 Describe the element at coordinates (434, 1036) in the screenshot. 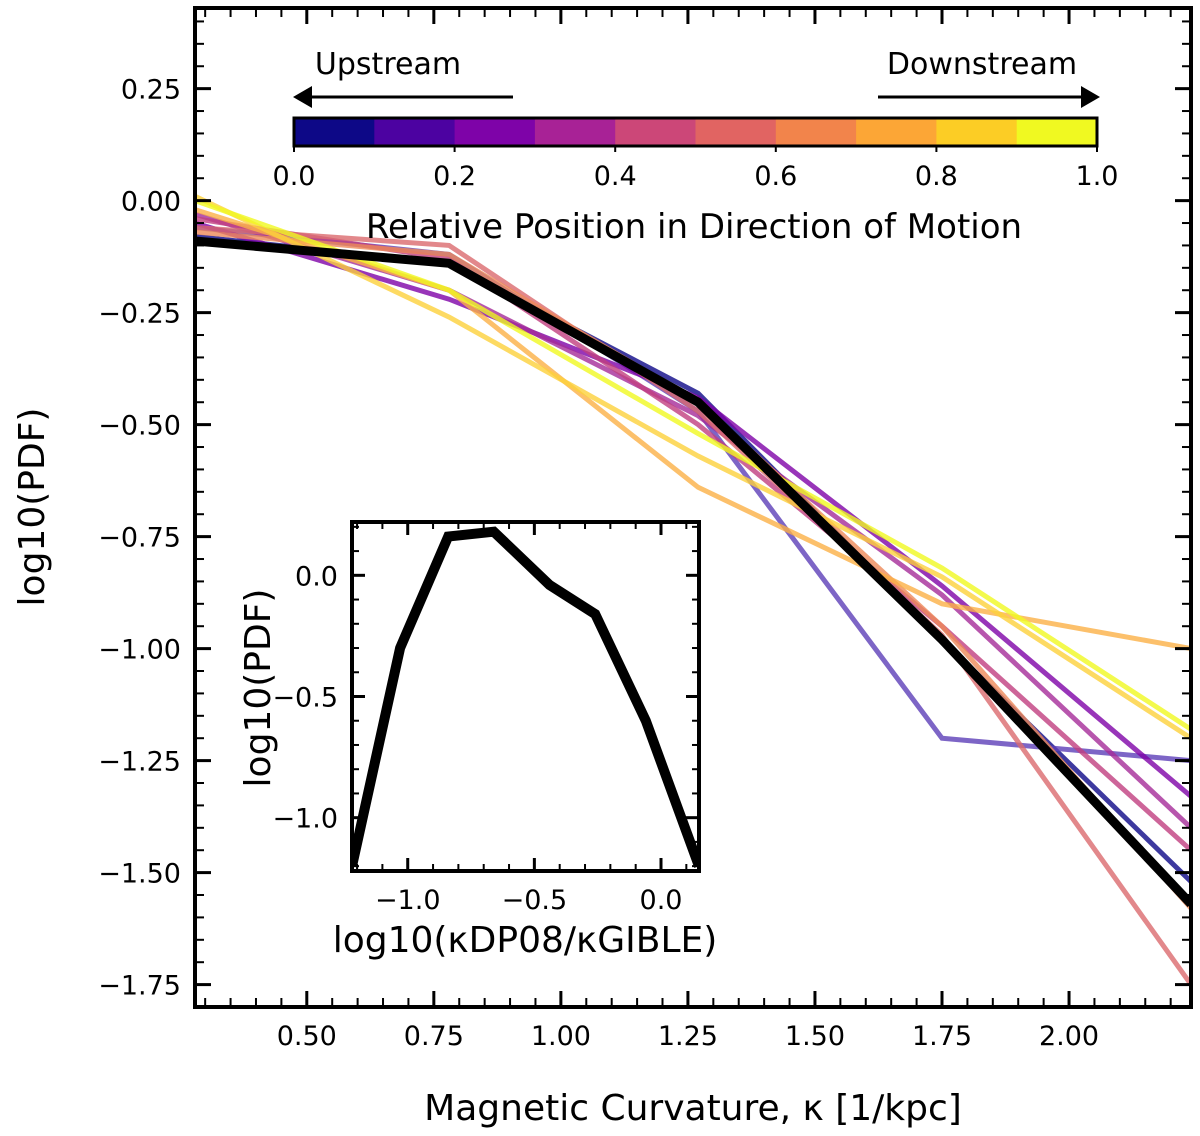

I see `main-x-tick-label: 0.75` at that location.